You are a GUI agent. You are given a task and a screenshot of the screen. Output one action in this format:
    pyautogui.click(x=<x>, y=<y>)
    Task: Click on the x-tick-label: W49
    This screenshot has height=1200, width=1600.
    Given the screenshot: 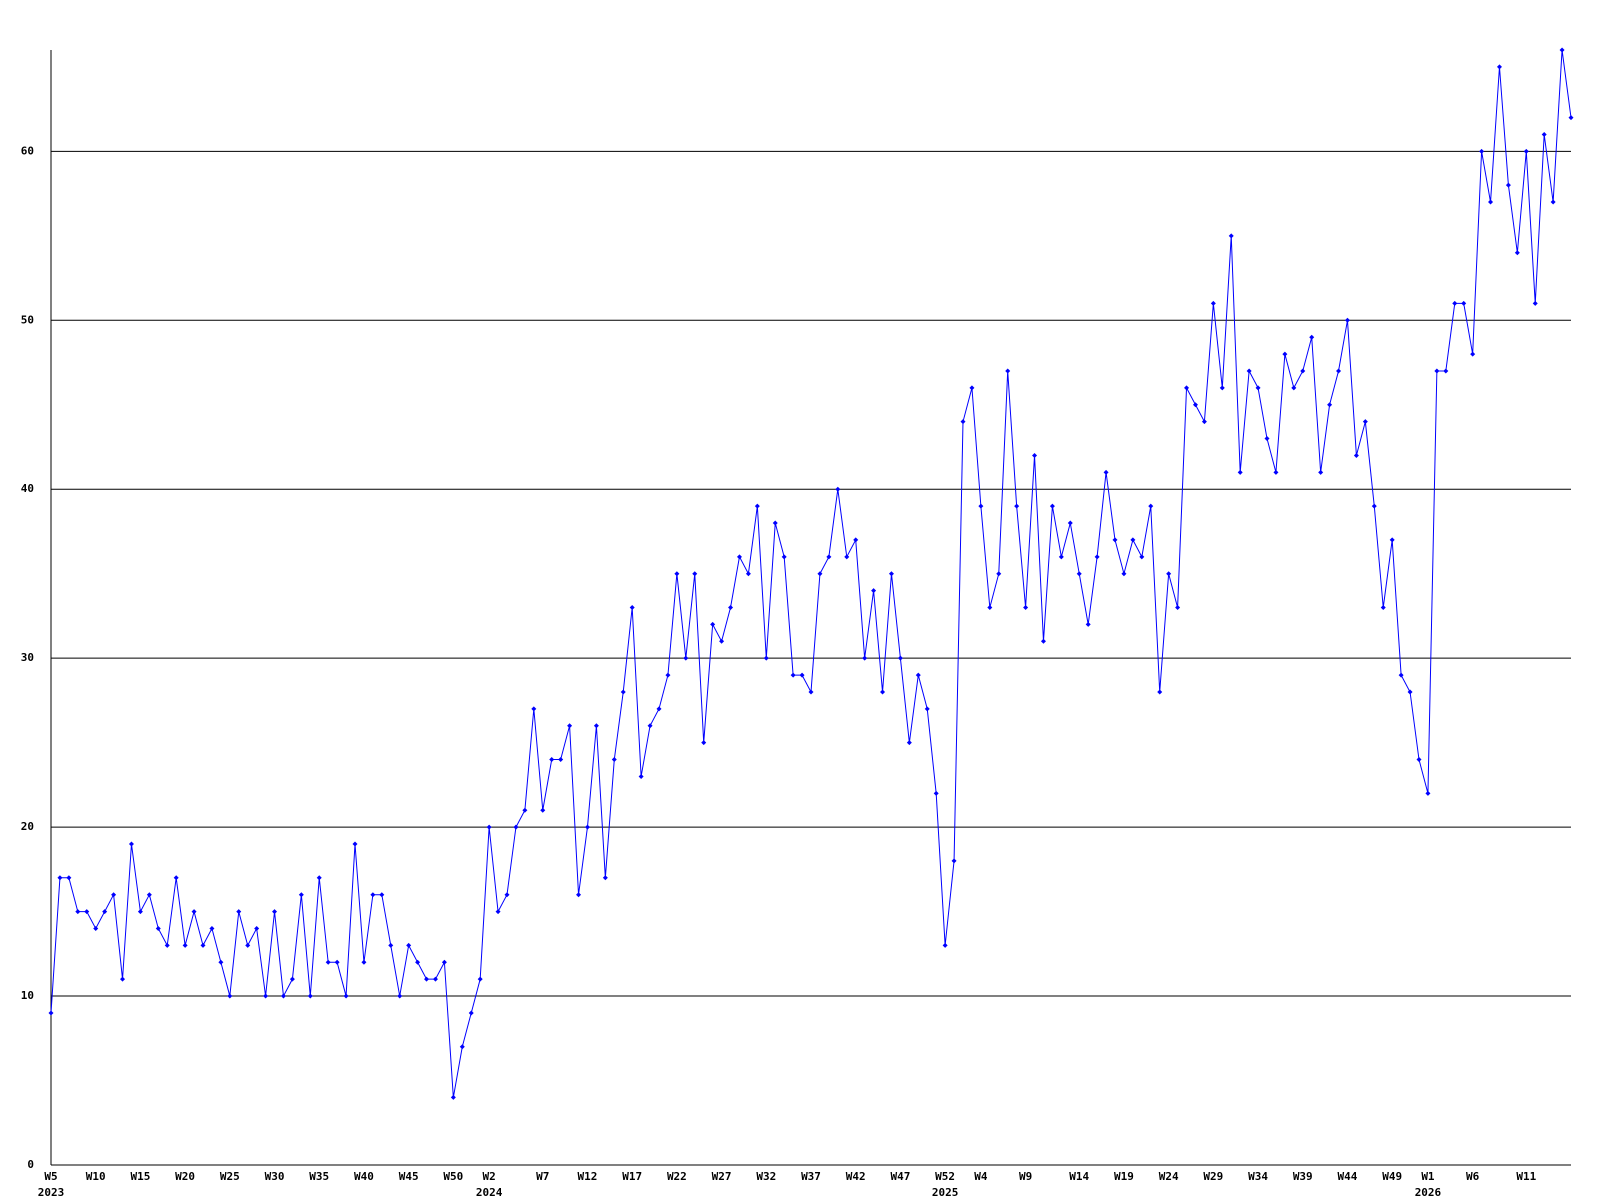 What is the action you would take?
    pyautogui.click(x=1392, y=1176)
    